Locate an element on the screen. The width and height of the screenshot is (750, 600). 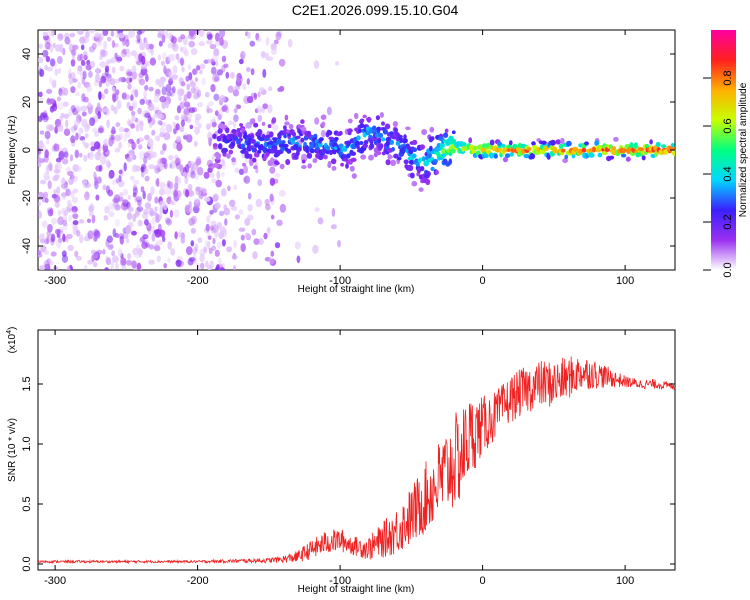
colorbar-label: Normalized spectral amplitude is located at coordinates (743, 149).